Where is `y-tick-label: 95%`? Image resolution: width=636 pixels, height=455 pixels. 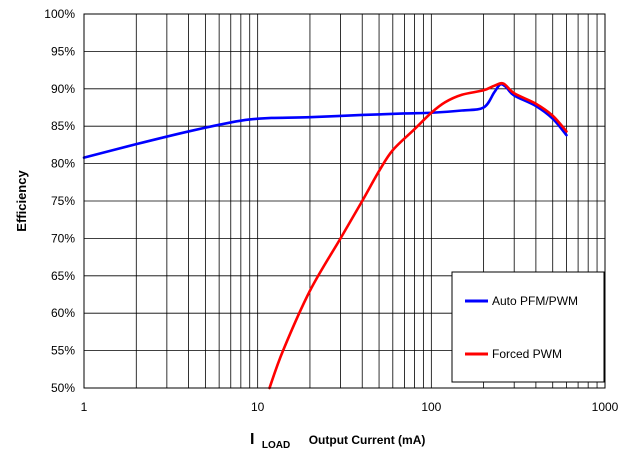 y-tick-label: 95% is located at coordinates (63, 51).